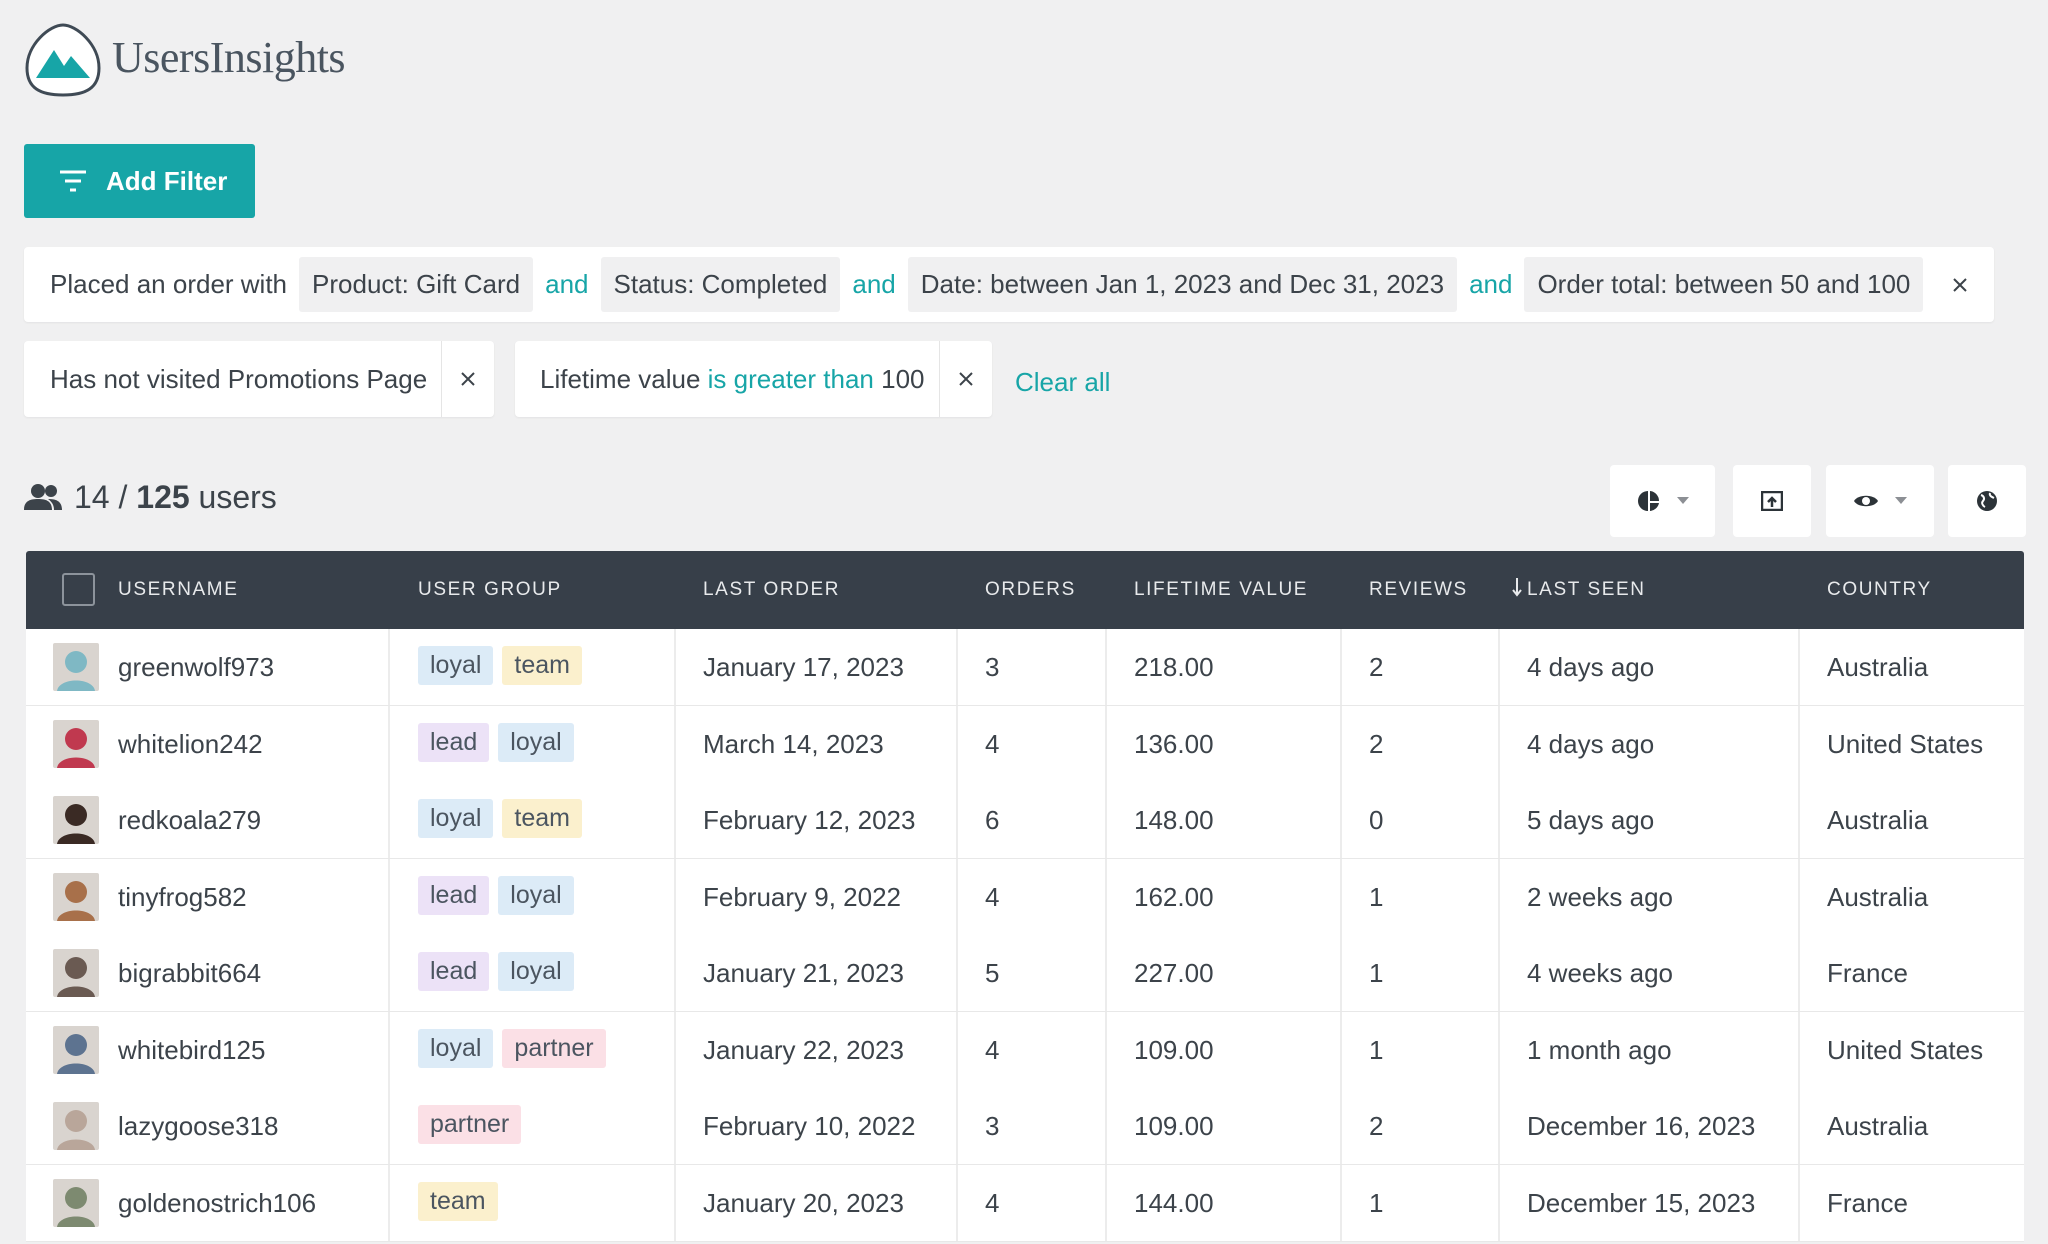 Image resolution: width=2048 pixels, height=1244 pixels. I want to click on lifetime-value: 144.00, so click(1174, 1202).